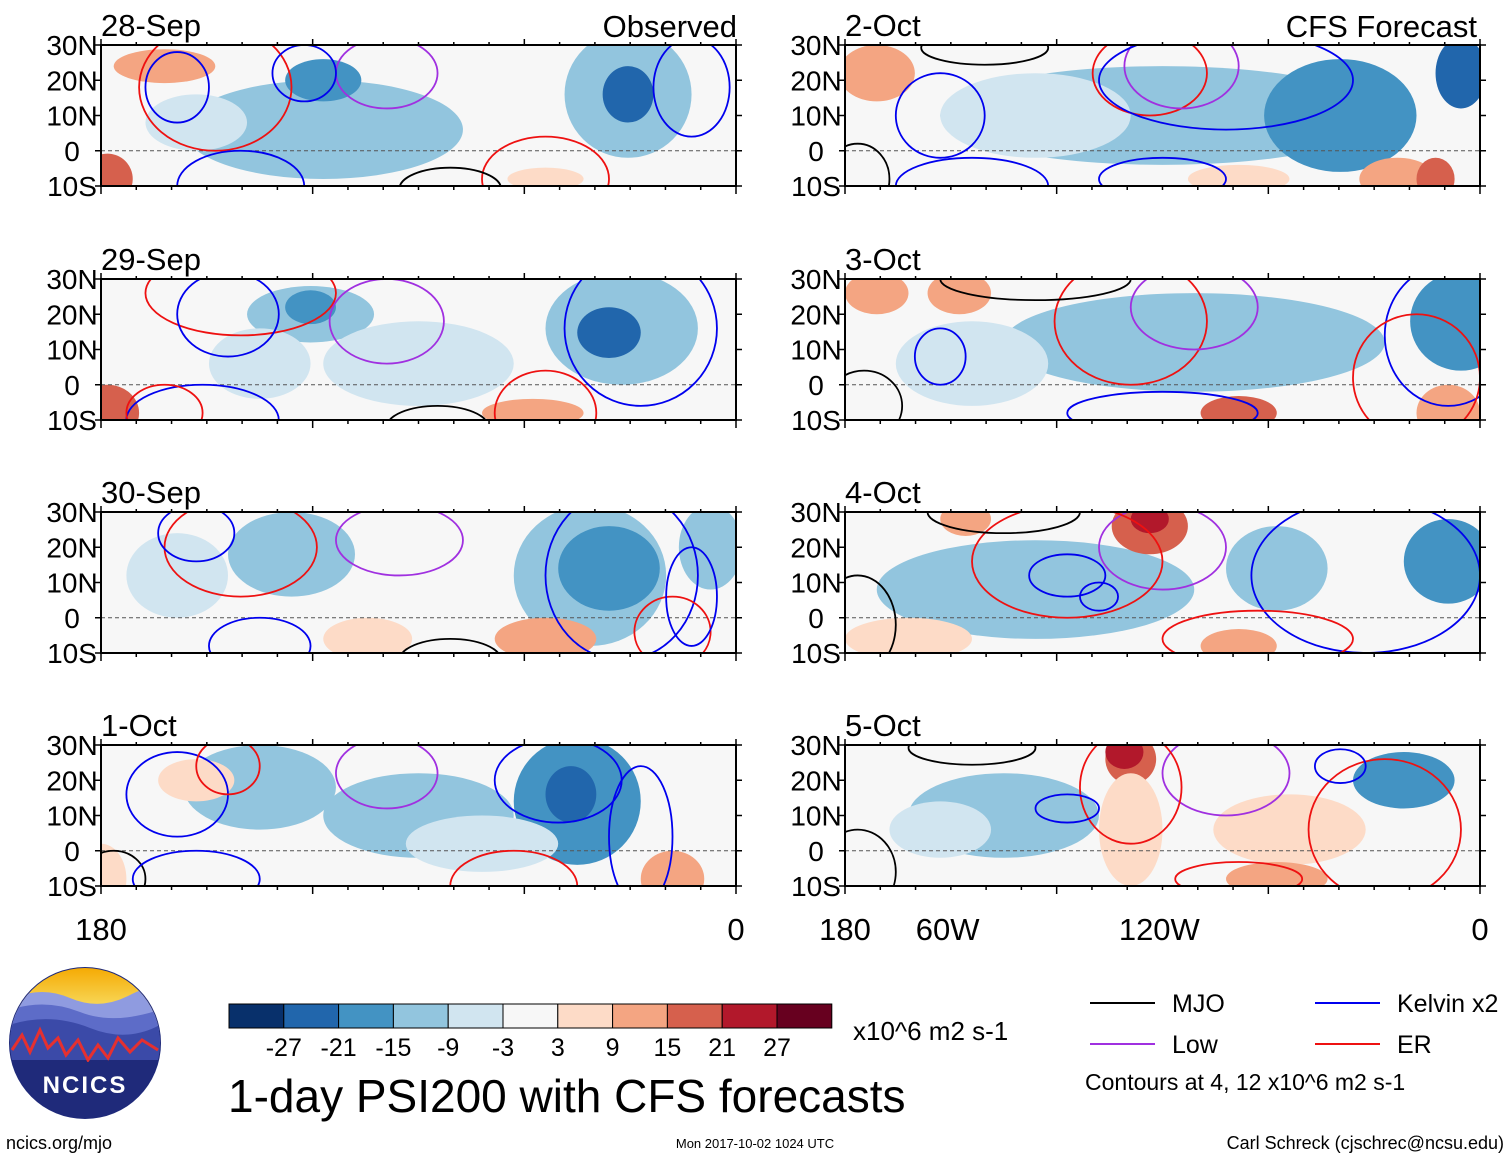 The width and height of the screenshot is (1510, 1159). I want to click on footer-author: Carl Schreck (cjschrec@ncsu.edu), so click(1365, 1143).